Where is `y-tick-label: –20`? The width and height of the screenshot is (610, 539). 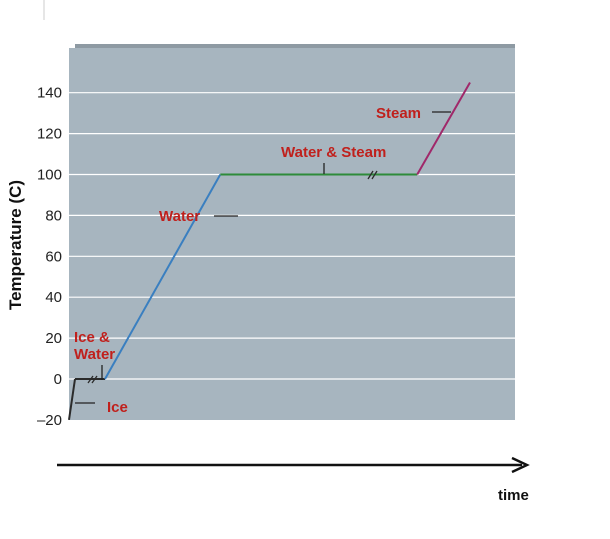
y-tick-label: –20 is located at coordinates (49, 420).